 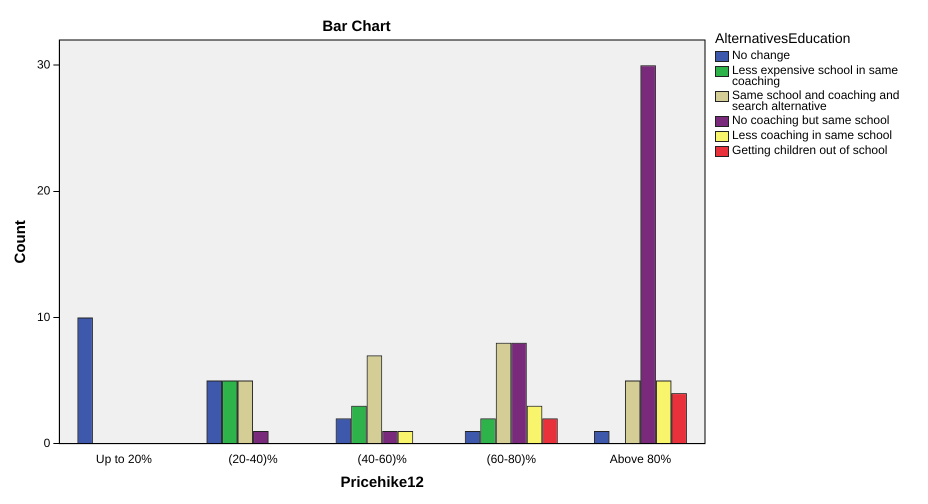 I want to click on y-tick-label: 20, so click(x=43, y=191).